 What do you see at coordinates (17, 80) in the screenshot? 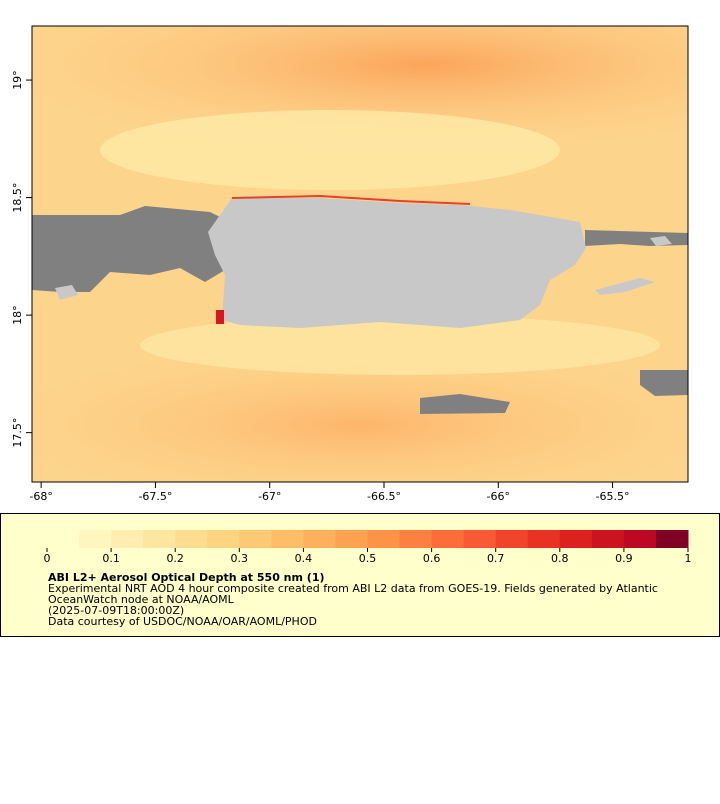
I see `y-tick-label: 19°` at bounding box center [17, 80].